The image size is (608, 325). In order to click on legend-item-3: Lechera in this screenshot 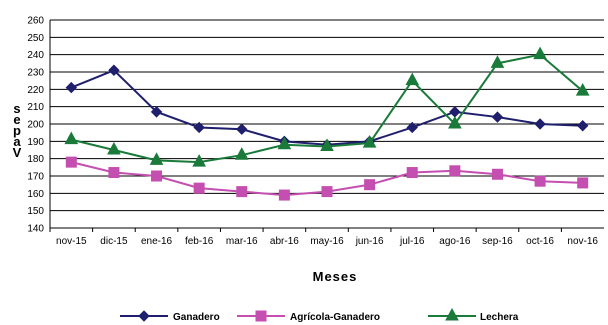, I will do `click(473, 315)`.